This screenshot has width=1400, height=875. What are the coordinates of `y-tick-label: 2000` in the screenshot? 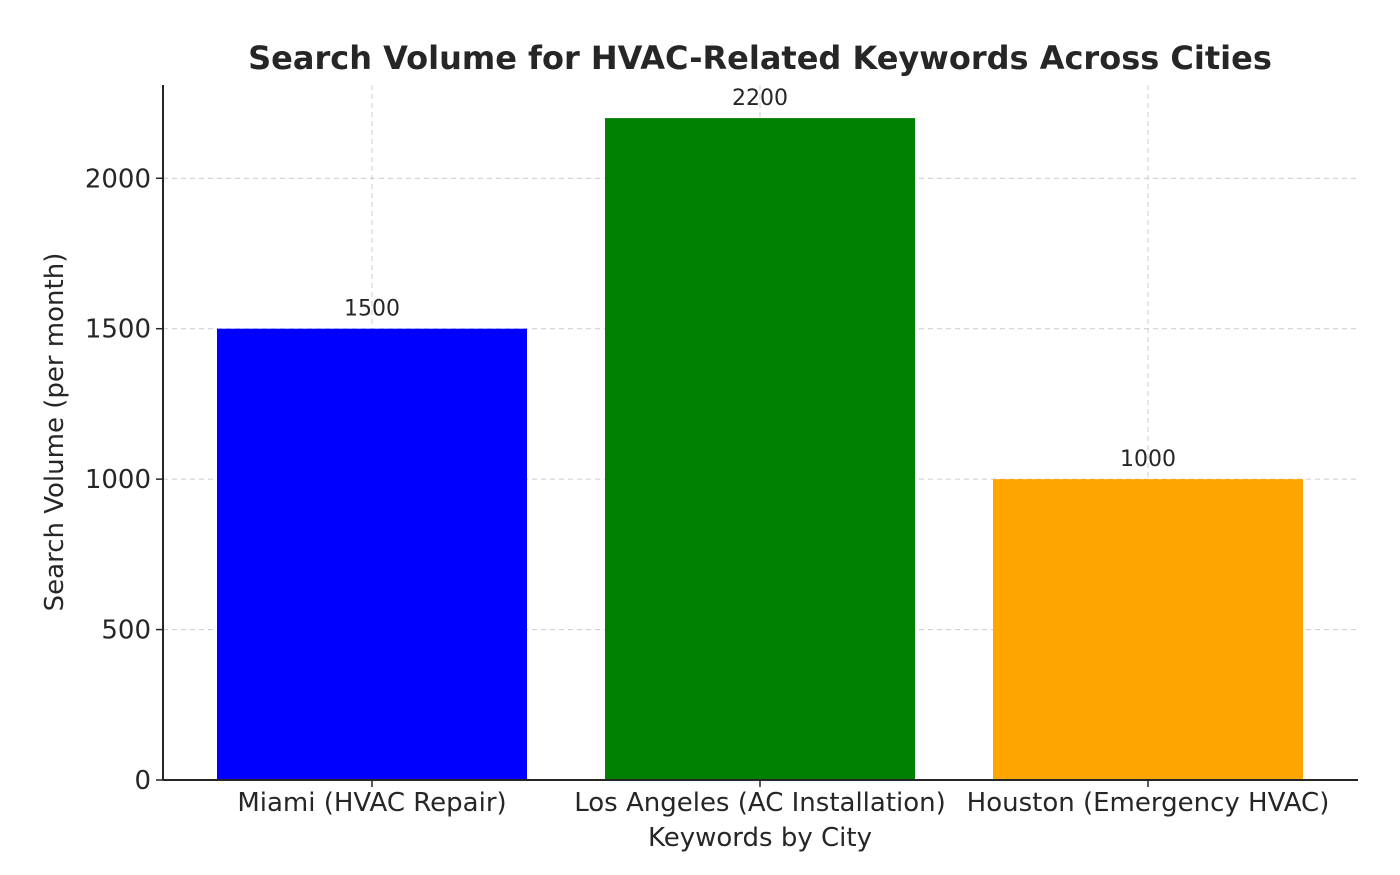 It's located at (118, 179).